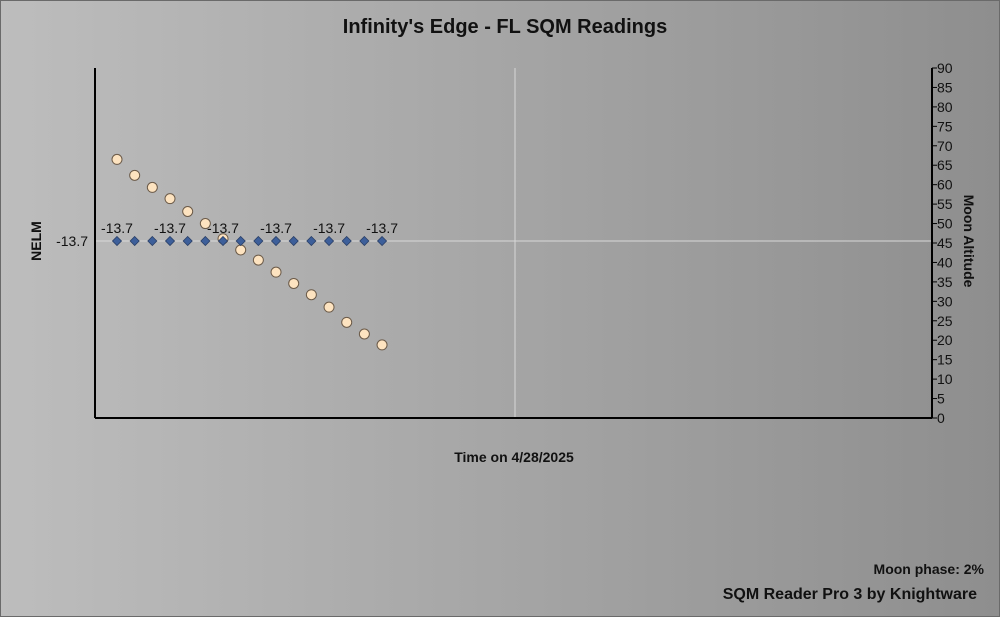  What do you see at coordinates (850, 594) in the screenshot?
I see `credit-text: SQM Reader Pro 3 by Knightware` at bounding box center [850, 594].